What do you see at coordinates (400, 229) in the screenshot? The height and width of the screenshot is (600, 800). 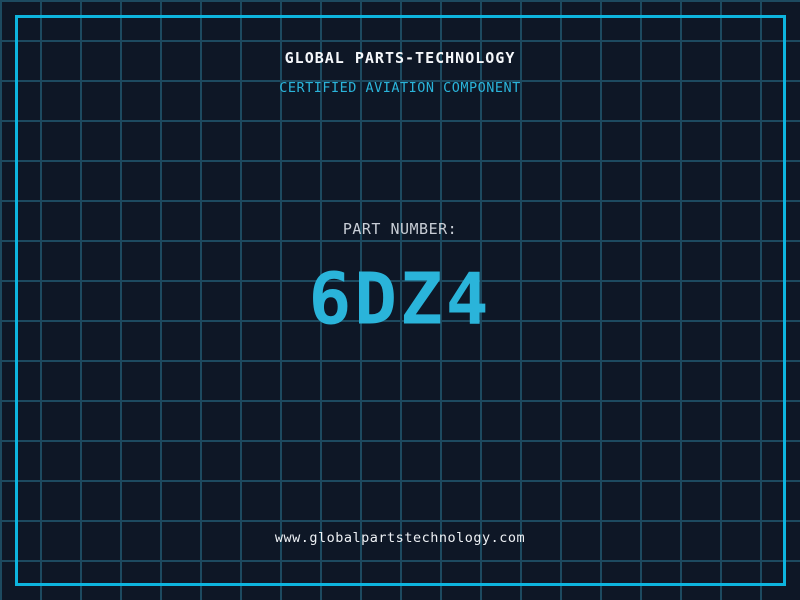 I see `part-number-label: PART NUMBER:` at bounding box center [400, 229].